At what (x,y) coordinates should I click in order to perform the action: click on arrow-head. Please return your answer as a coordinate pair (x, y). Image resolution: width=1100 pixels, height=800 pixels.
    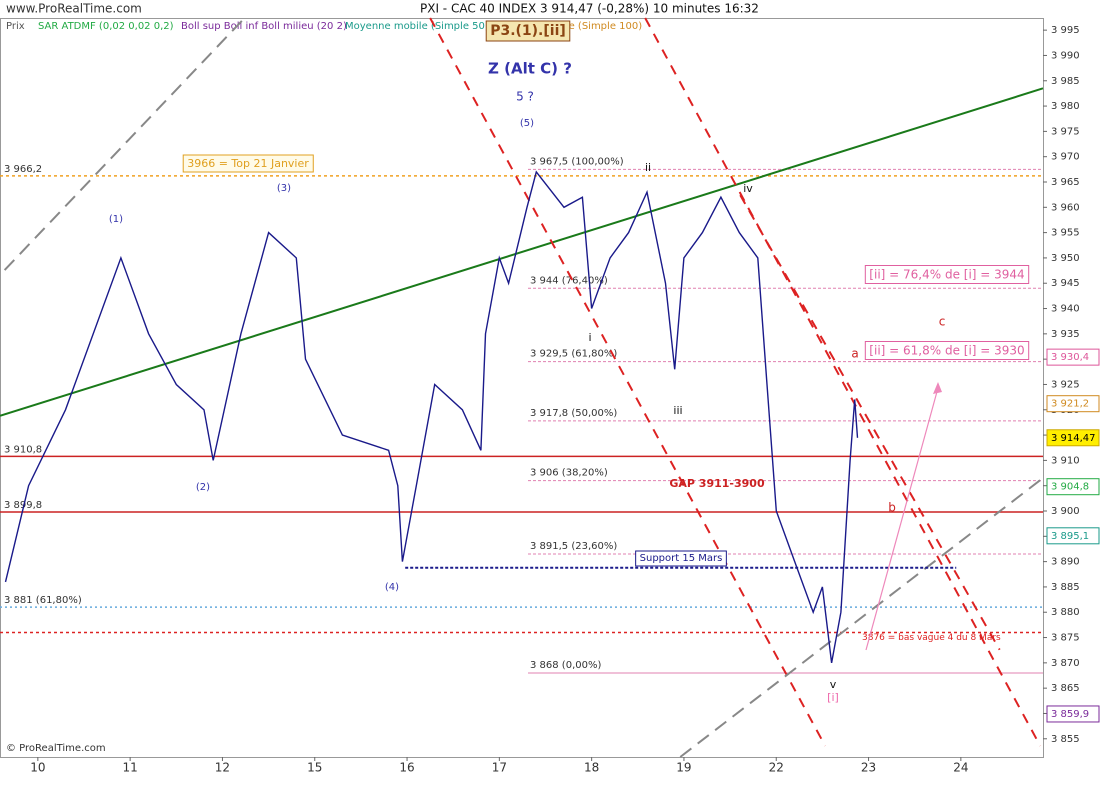
    Looking at the image, I should click on (937, 388).